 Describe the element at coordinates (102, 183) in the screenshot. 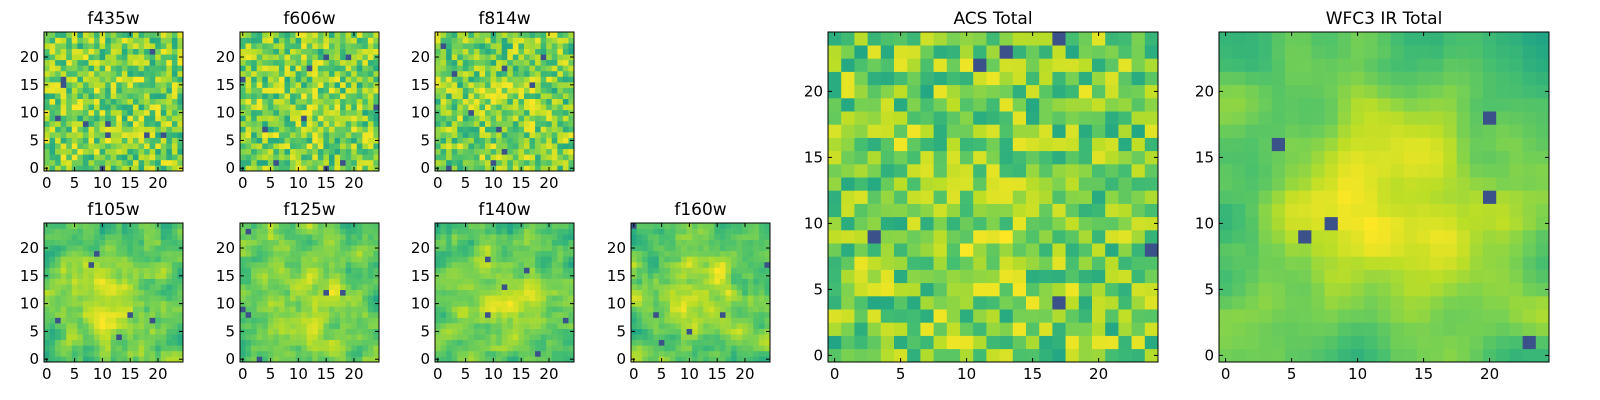

I see `x-tick-label: 10` at that location.